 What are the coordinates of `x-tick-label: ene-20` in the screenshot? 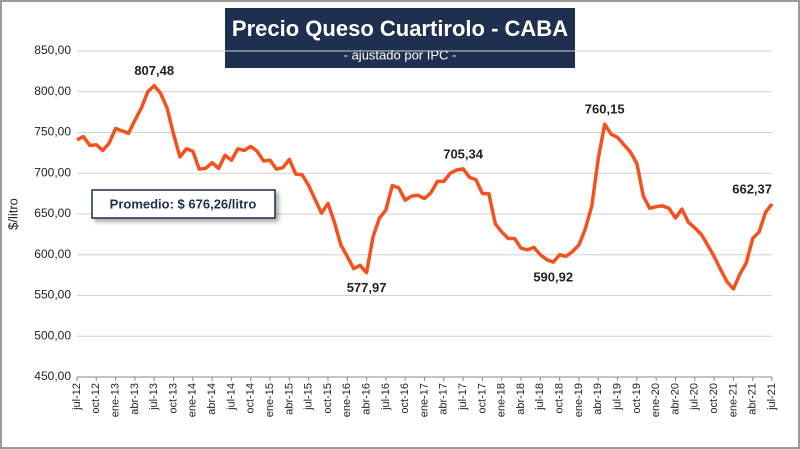 It's located at (656, 400).